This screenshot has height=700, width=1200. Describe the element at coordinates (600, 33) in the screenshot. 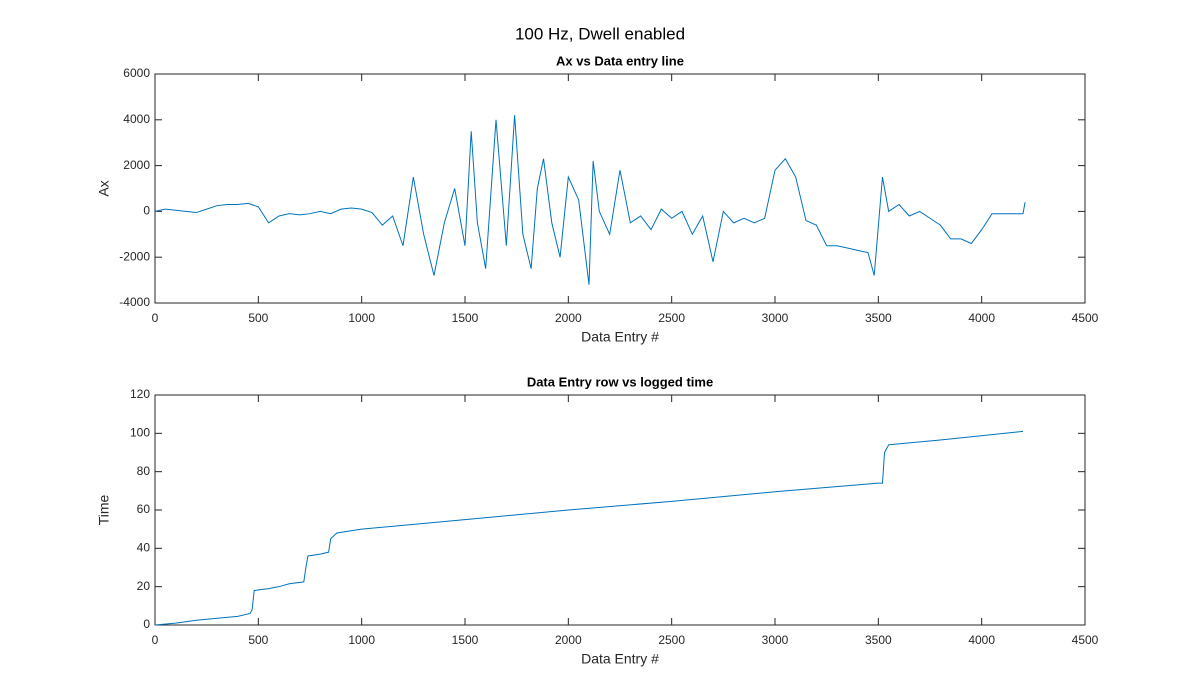

I see `figure-title: 100 Hz, Dwell enabled` at that location.